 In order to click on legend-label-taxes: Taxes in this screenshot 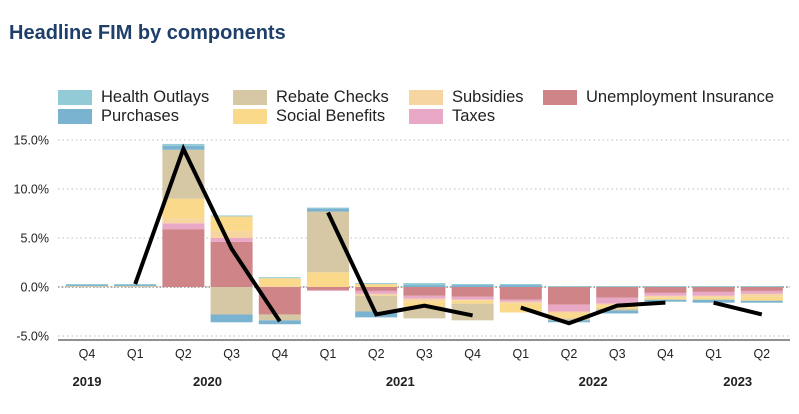, I will do `click(474, 115)`.